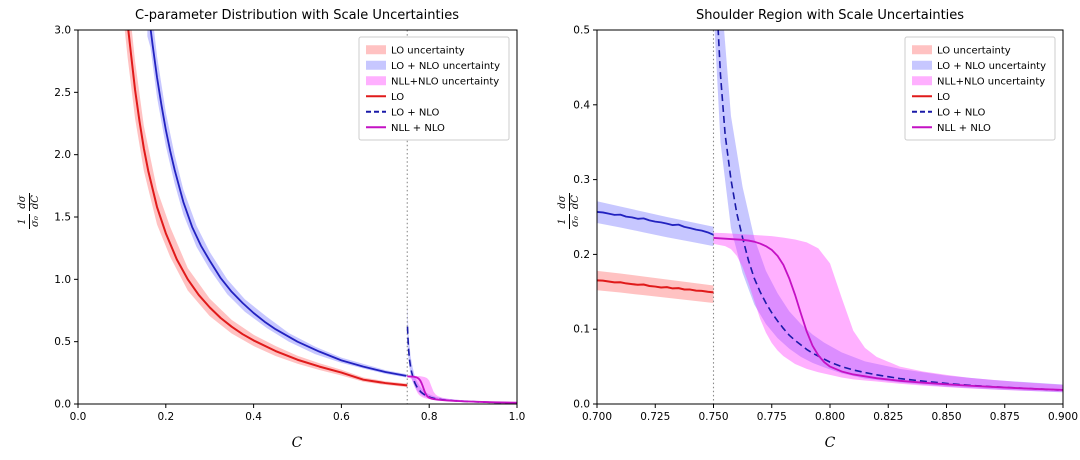 Image resolution: width=1080 pixels, height=460 pixels. What do you see at coordinates (1005, 417) in the screenshot?
I see `x-tick-label: 0.875` at bounding box center [1005, 417].